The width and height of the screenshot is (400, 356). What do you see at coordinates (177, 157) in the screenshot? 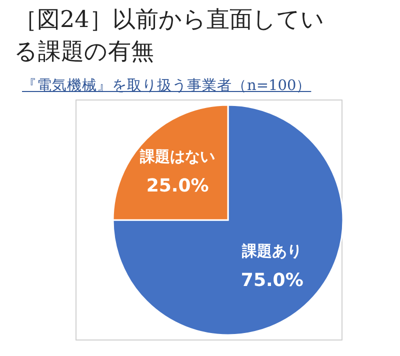
I see `slice-label: 課題はない` at bounding box center [177, 157].